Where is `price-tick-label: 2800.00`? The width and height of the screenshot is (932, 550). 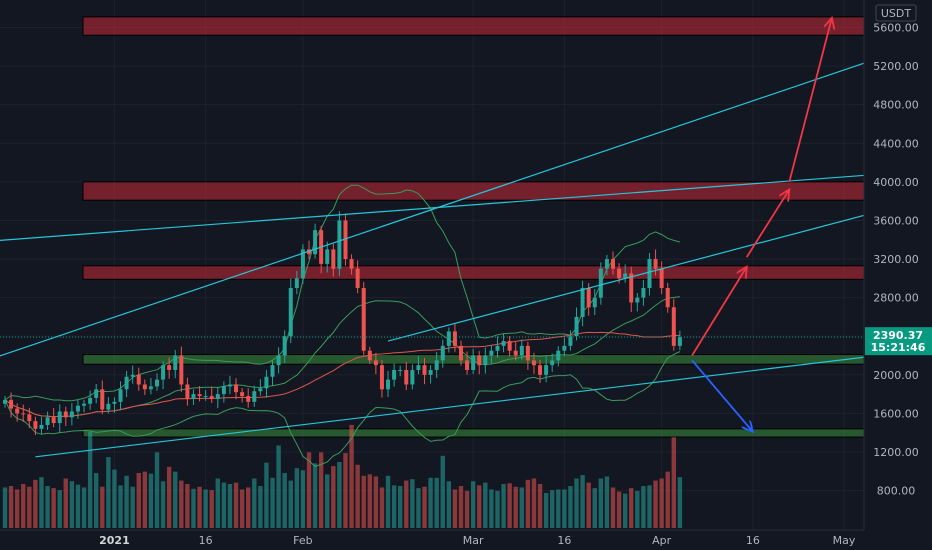 price-tick-label: 2800.00 is located at coordinates (896, 298).